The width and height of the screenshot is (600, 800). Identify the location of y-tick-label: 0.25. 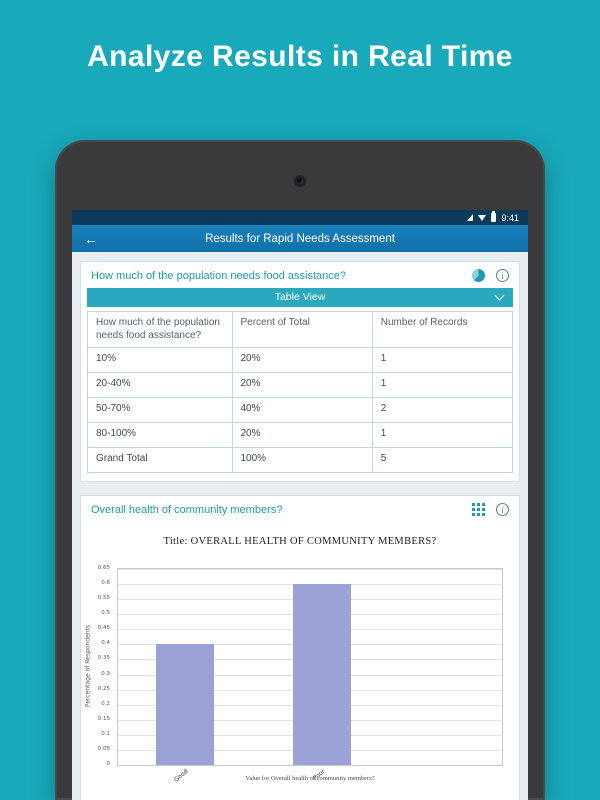
(103, 688).